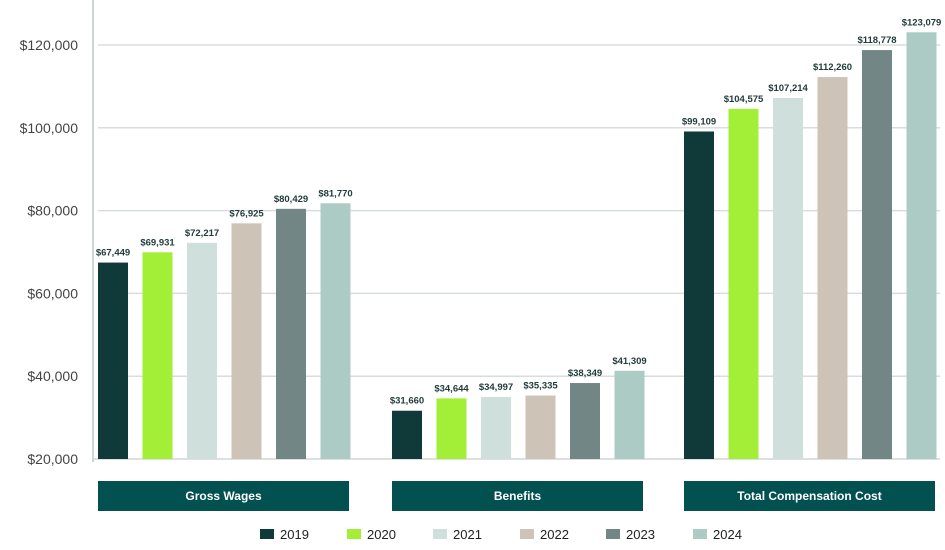  What do you see at coordinates (113, 253) in the screenshot?
I see `data-label: $67,449` at bounding box center [113, 253].